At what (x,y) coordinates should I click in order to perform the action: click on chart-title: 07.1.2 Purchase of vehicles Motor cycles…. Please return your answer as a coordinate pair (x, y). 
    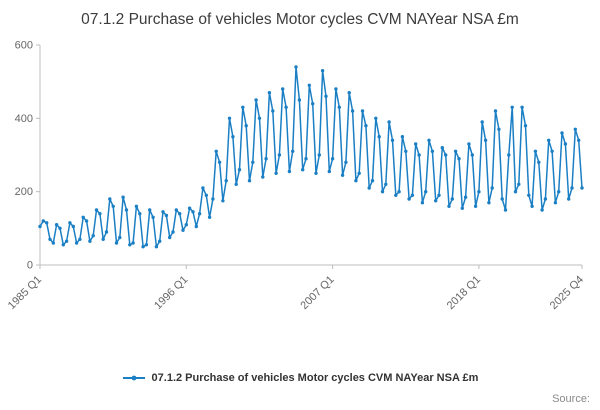
    Looking at the image, I should click on (300, 19).